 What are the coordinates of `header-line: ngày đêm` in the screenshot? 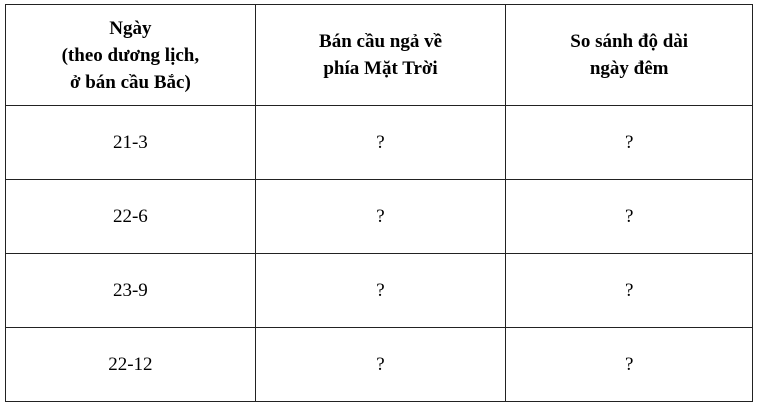 It's located at (629, 68).